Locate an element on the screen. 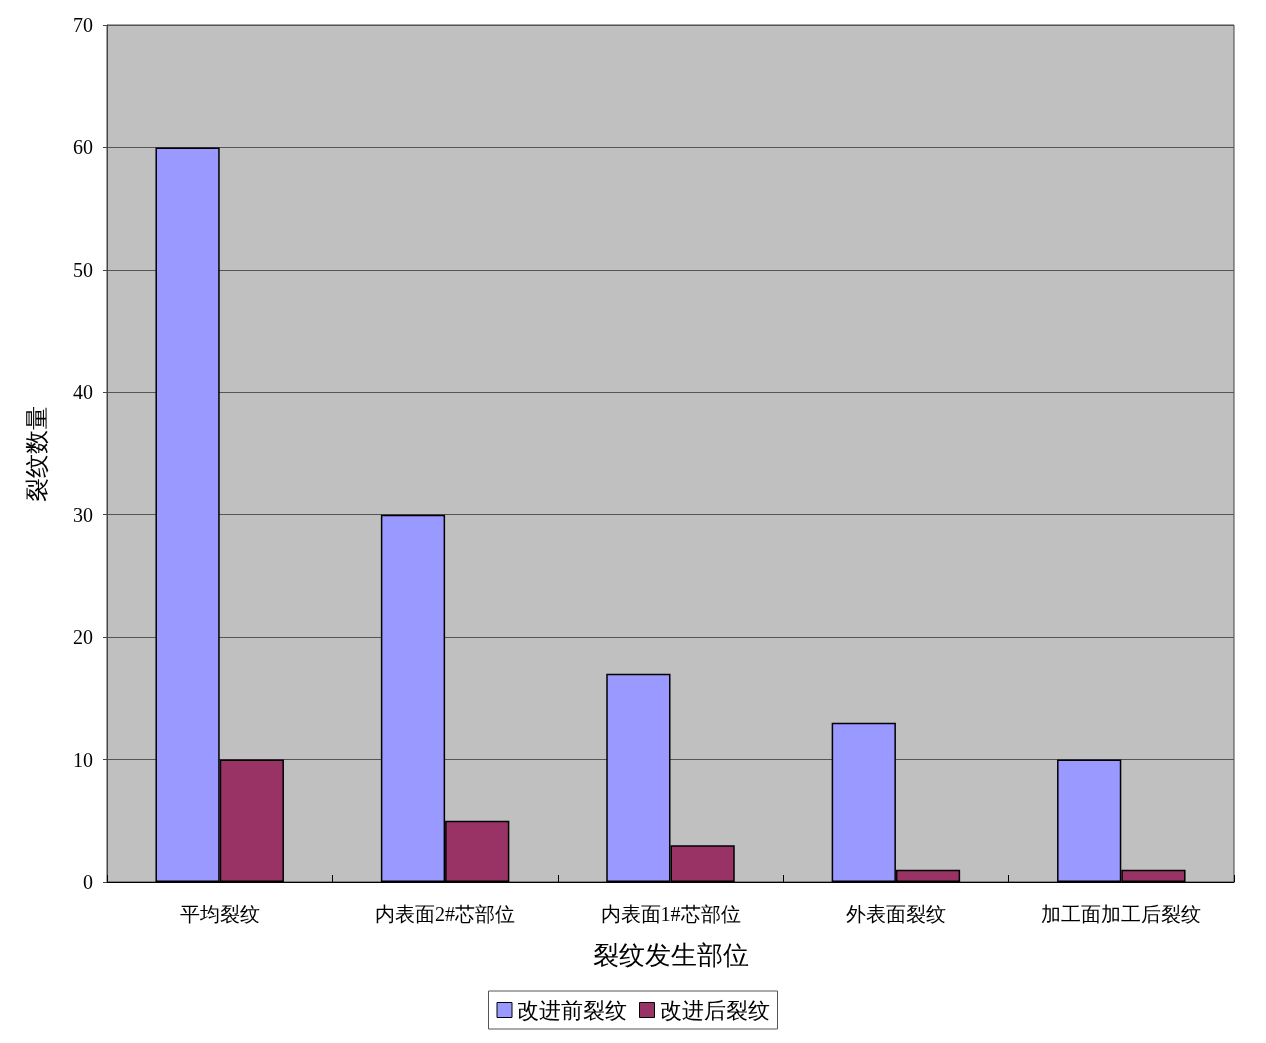  y-tick-label: 10 is located at coordinates (83, 759).